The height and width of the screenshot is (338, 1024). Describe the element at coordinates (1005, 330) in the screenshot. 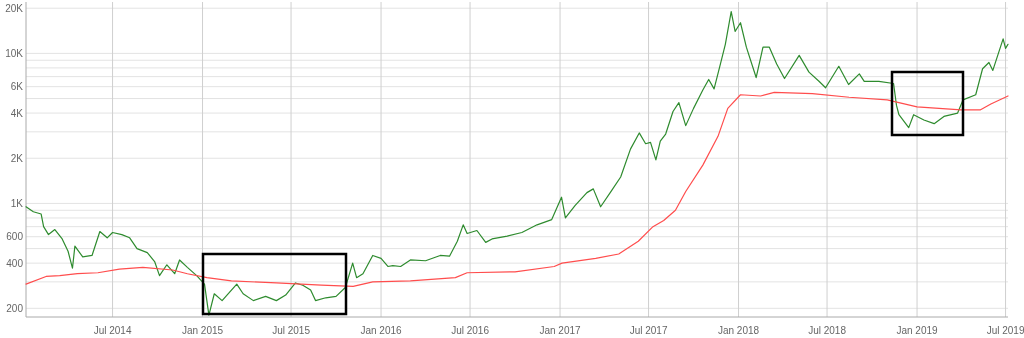

I see `x-tick-label: Jul 2019` at that location.